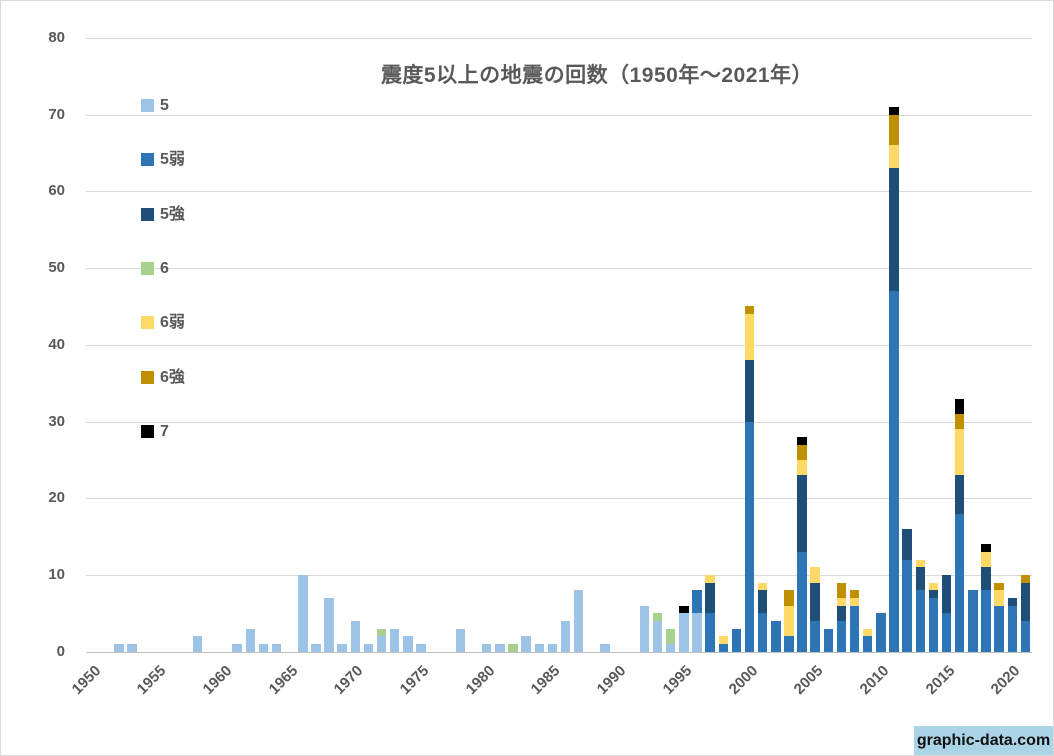  What do you see at coordinates (487, 648) in the screenshot?
I see `bar-segment-5-1980` at bounding box center [487, 648].